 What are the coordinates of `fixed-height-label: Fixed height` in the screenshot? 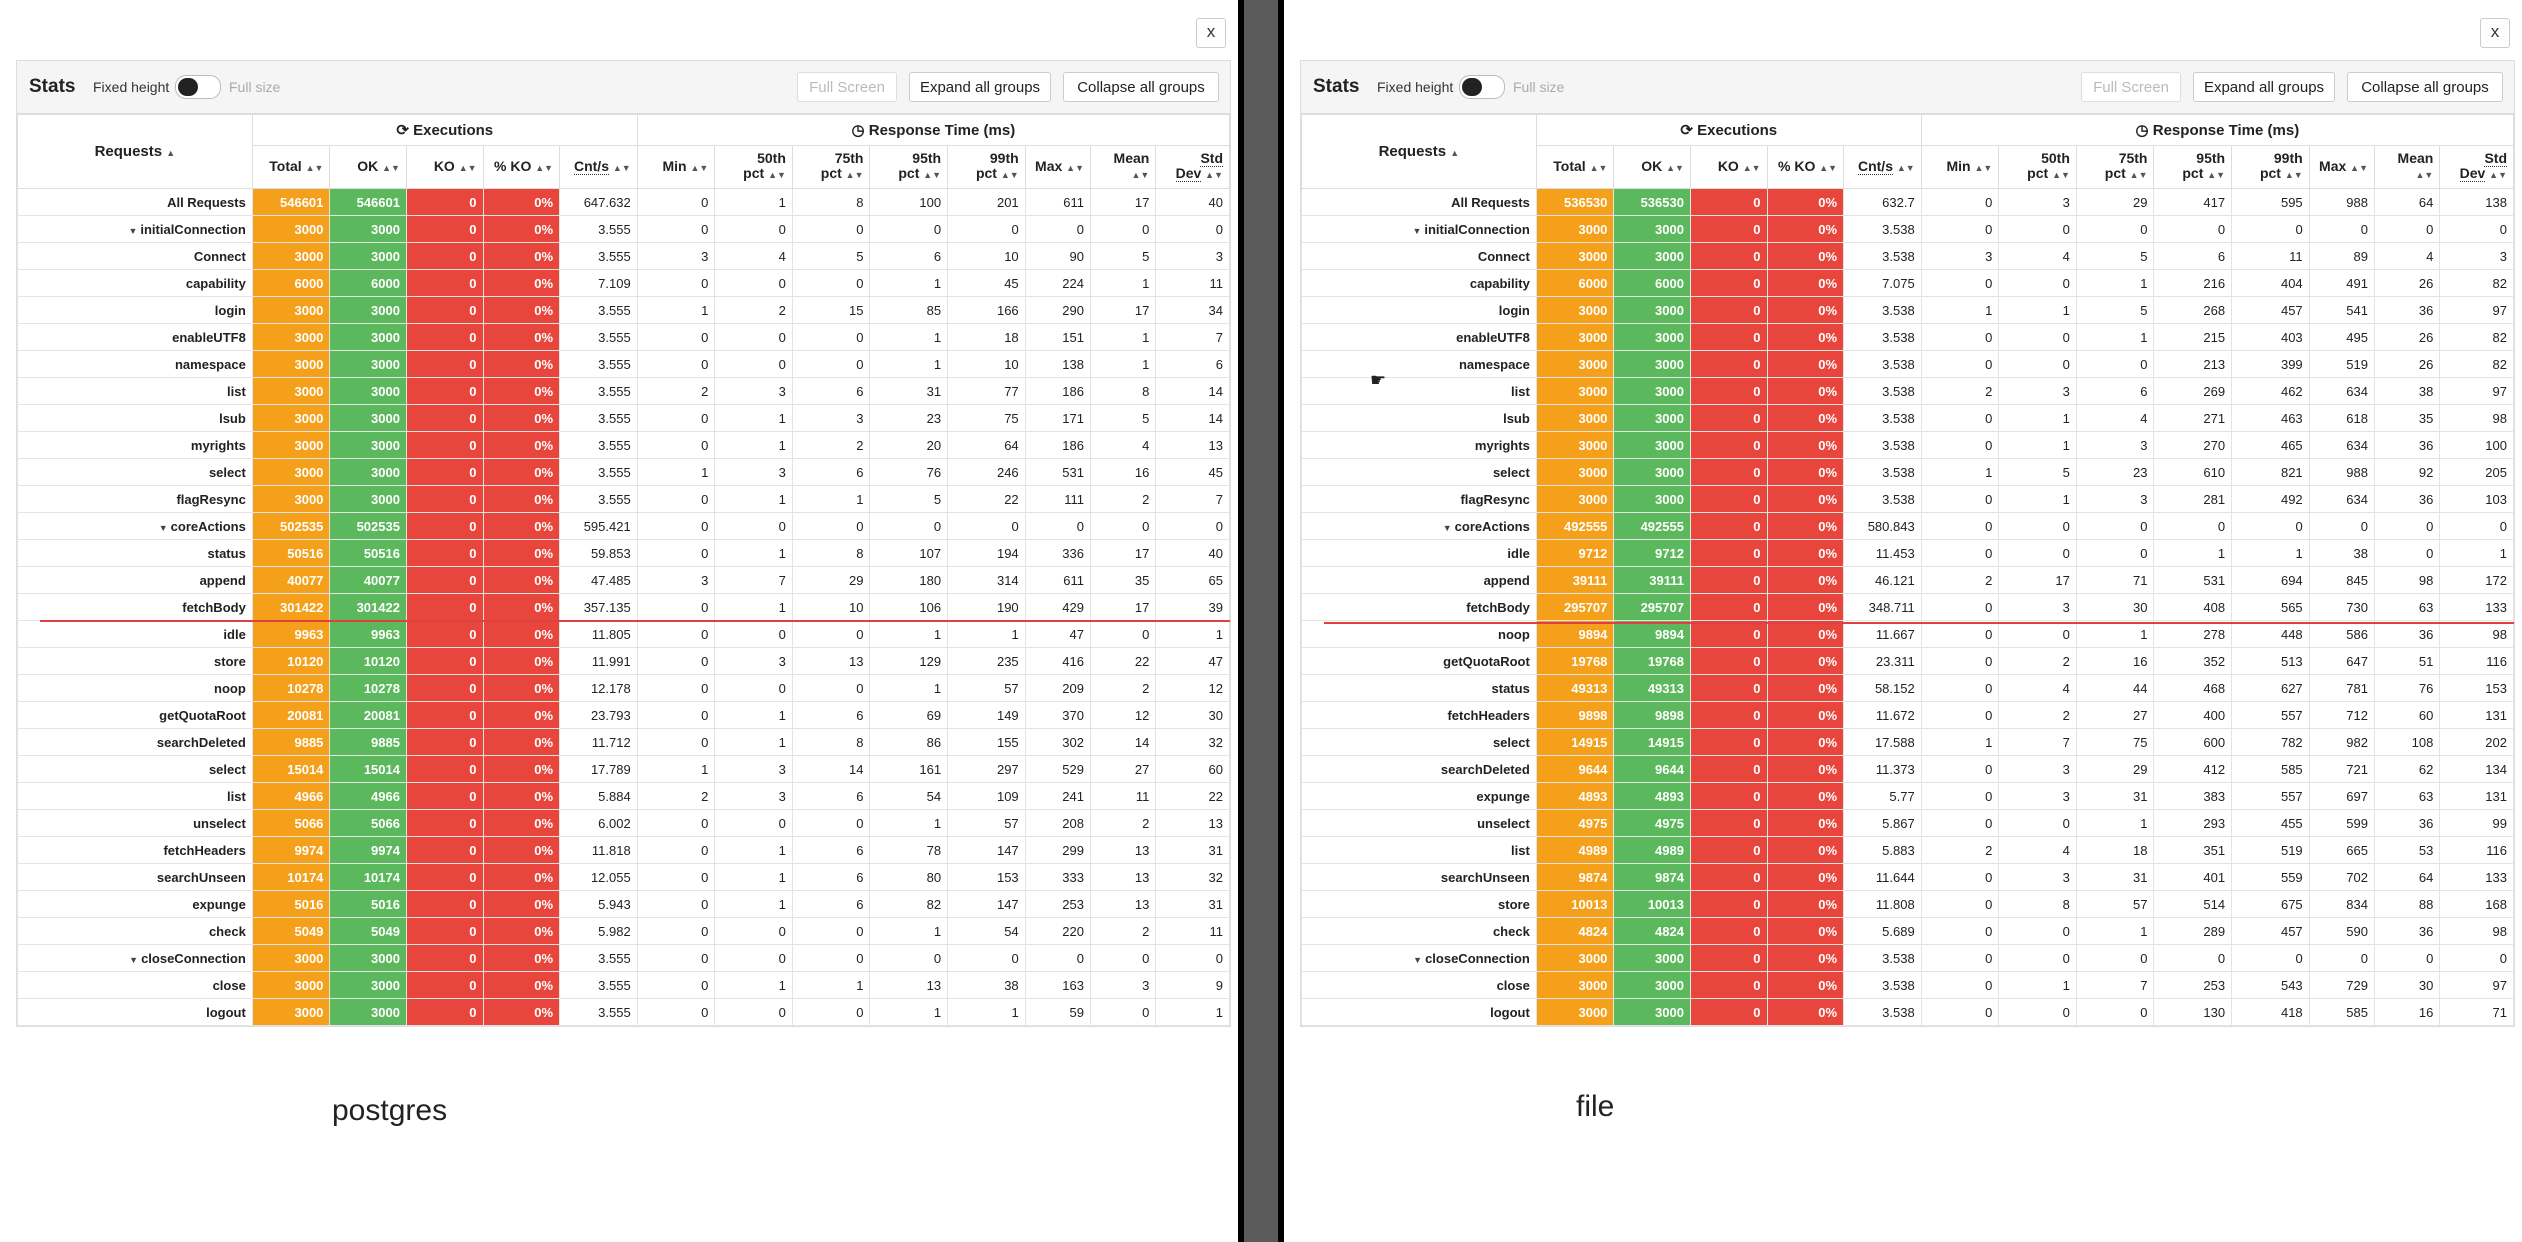 It's located at (1415, 87).